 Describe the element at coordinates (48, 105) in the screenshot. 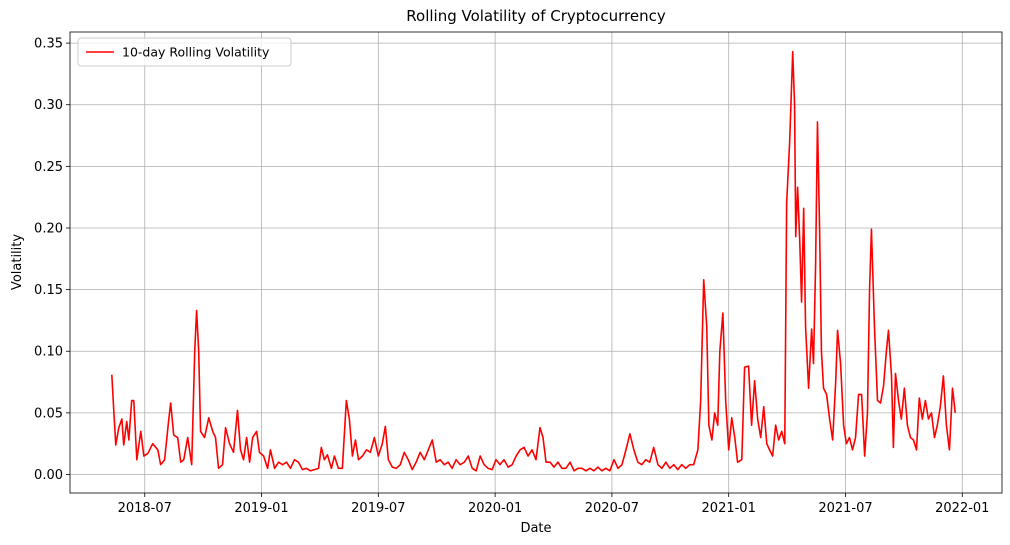

I see `y-tick-label: 0.30` at that location.